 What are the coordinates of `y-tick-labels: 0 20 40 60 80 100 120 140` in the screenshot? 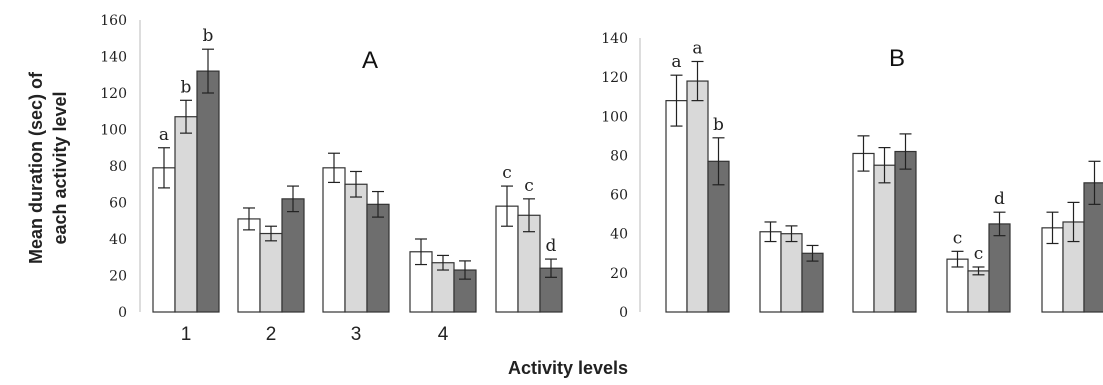 It's located at (614, 176).